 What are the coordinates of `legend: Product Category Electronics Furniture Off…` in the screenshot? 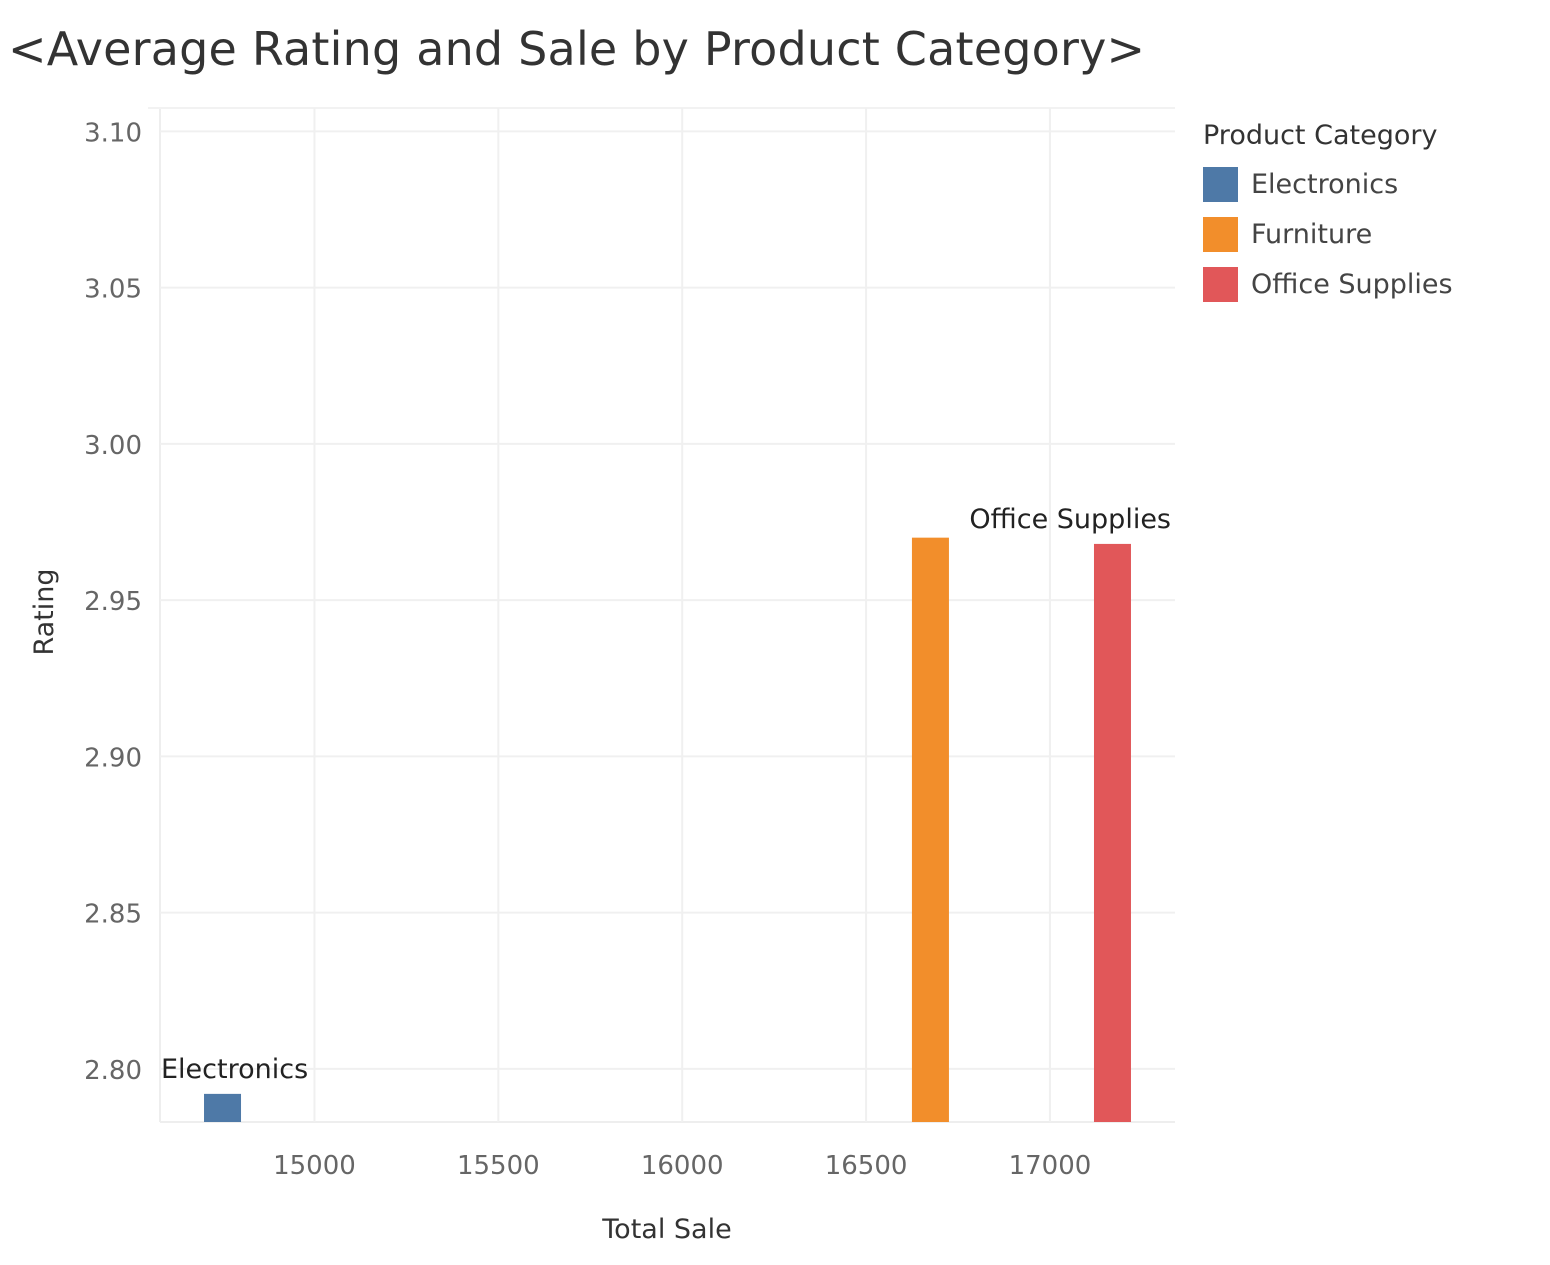 It's located at (1328, 214).